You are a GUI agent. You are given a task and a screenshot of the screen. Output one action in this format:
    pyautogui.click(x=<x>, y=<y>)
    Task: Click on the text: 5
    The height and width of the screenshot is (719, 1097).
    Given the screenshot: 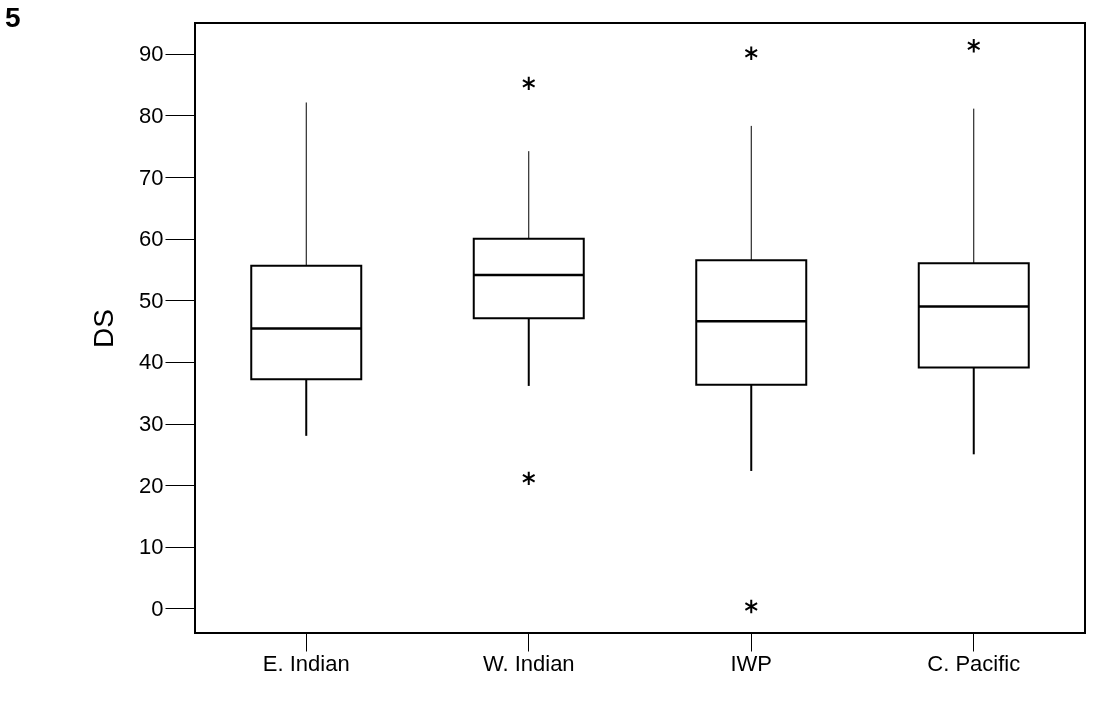 What is the action you would take?
    pyautogui.click(x=13, y=17)
    